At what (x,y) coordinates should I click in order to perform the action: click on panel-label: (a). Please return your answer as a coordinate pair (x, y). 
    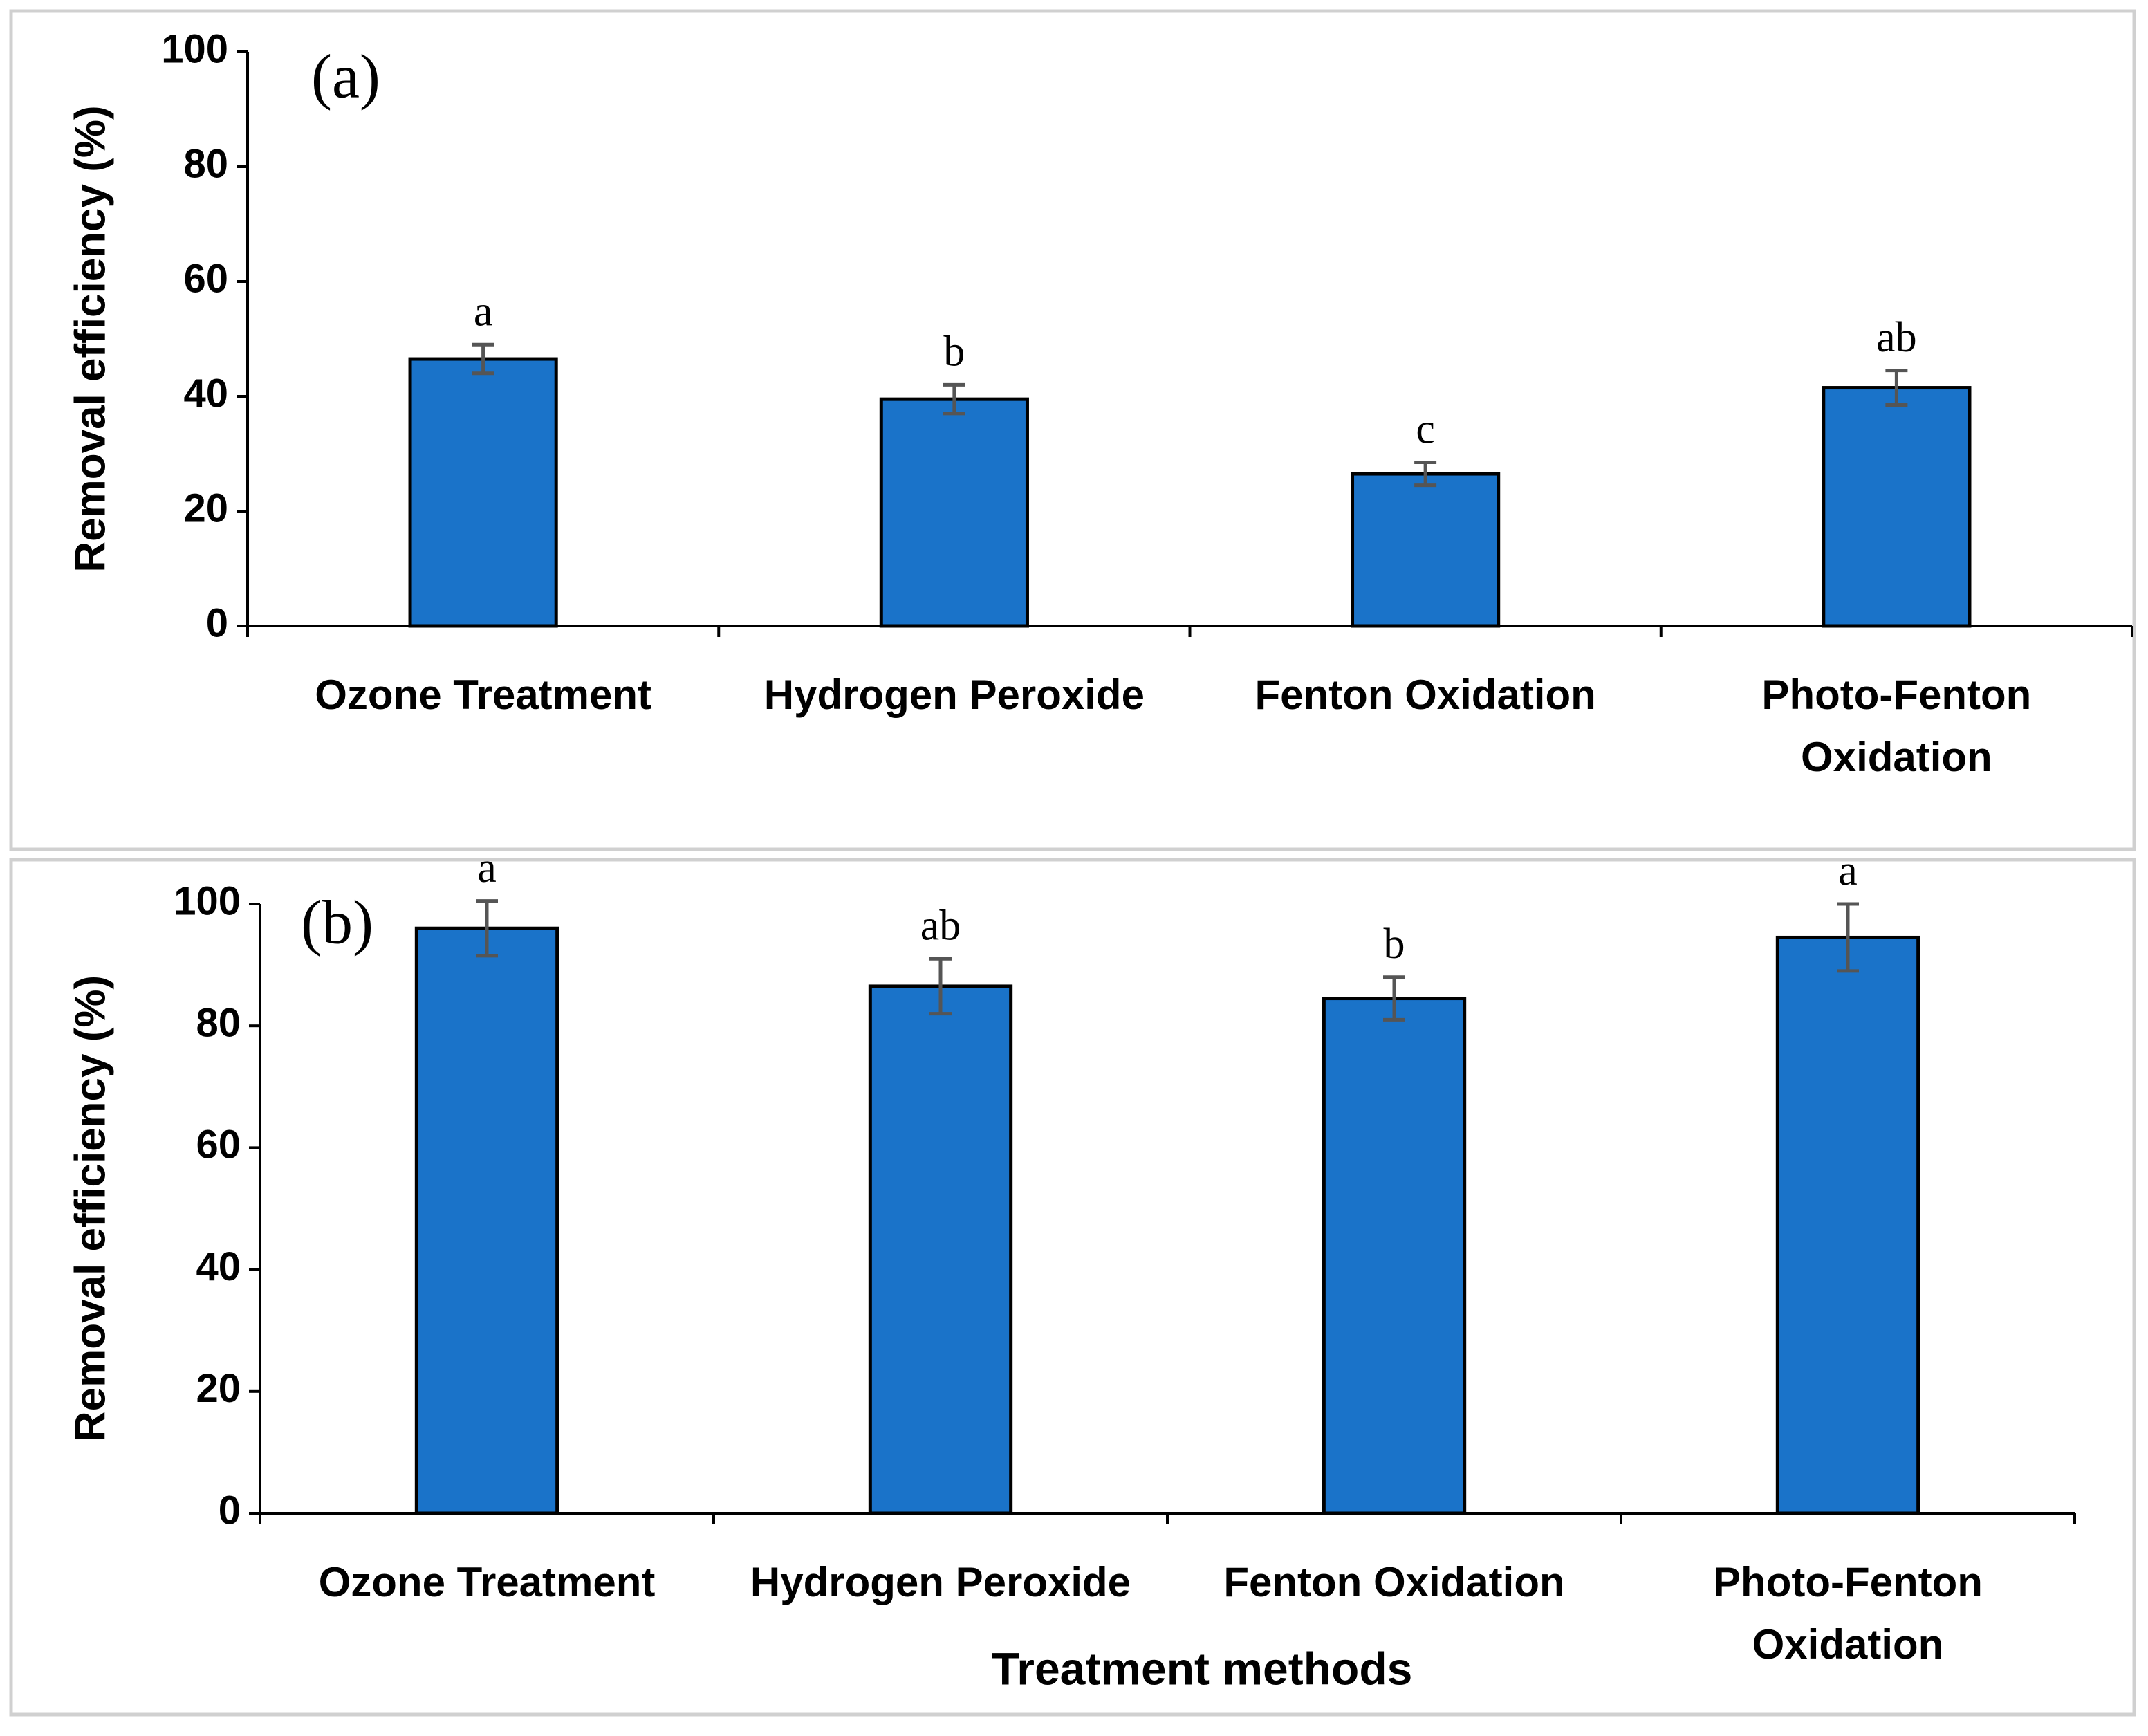
    Looking at the image, I should click on (345, 77).